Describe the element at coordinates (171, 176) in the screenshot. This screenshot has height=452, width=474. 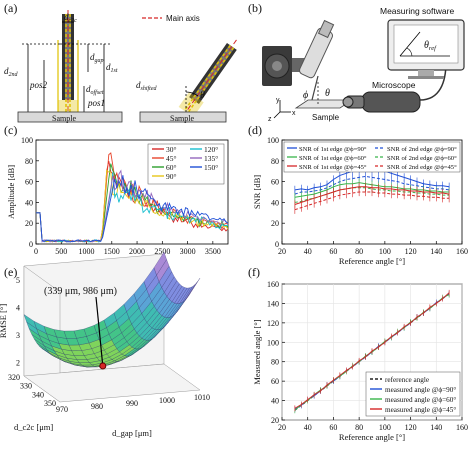
I see `legend-label: 90°` at that location.